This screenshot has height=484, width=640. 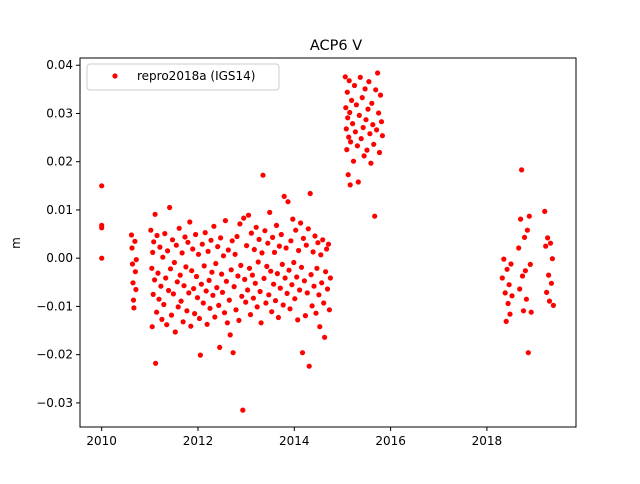 I want to click on y-tick-label: −0.01, so click(x=54, y=306).